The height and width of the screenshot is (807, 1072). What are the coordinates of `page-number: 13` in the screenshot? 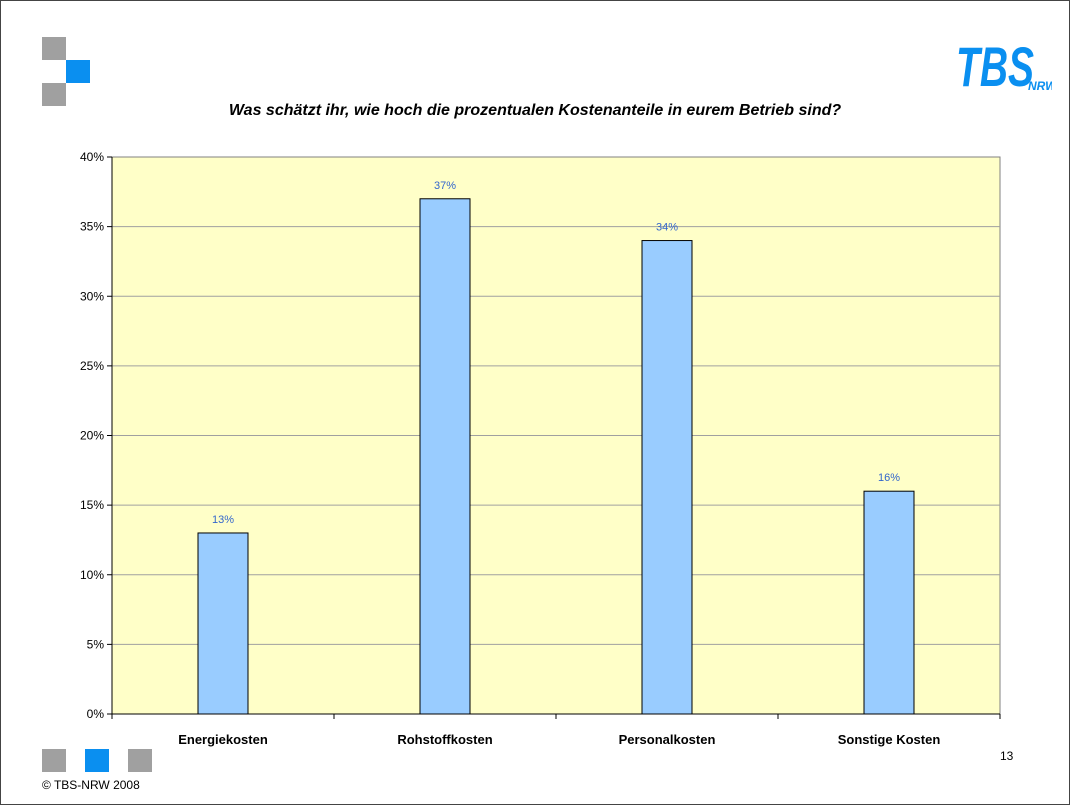 It's located at (1007, 756).